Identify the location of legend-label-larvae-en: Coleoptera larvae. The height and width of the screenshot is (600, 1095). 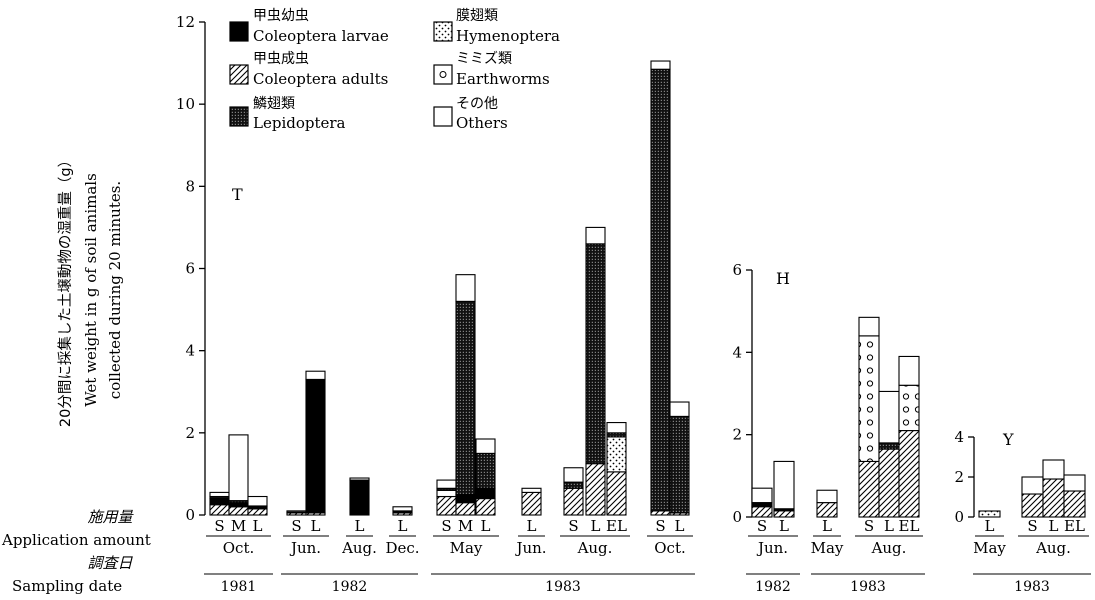
(321, 36).